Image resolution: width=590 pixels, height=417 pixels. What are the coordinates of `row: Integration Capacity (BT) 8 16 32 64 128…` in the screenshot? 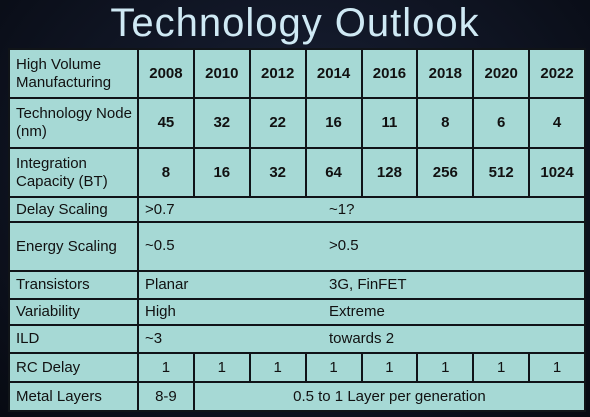 It's located at (297, 172).